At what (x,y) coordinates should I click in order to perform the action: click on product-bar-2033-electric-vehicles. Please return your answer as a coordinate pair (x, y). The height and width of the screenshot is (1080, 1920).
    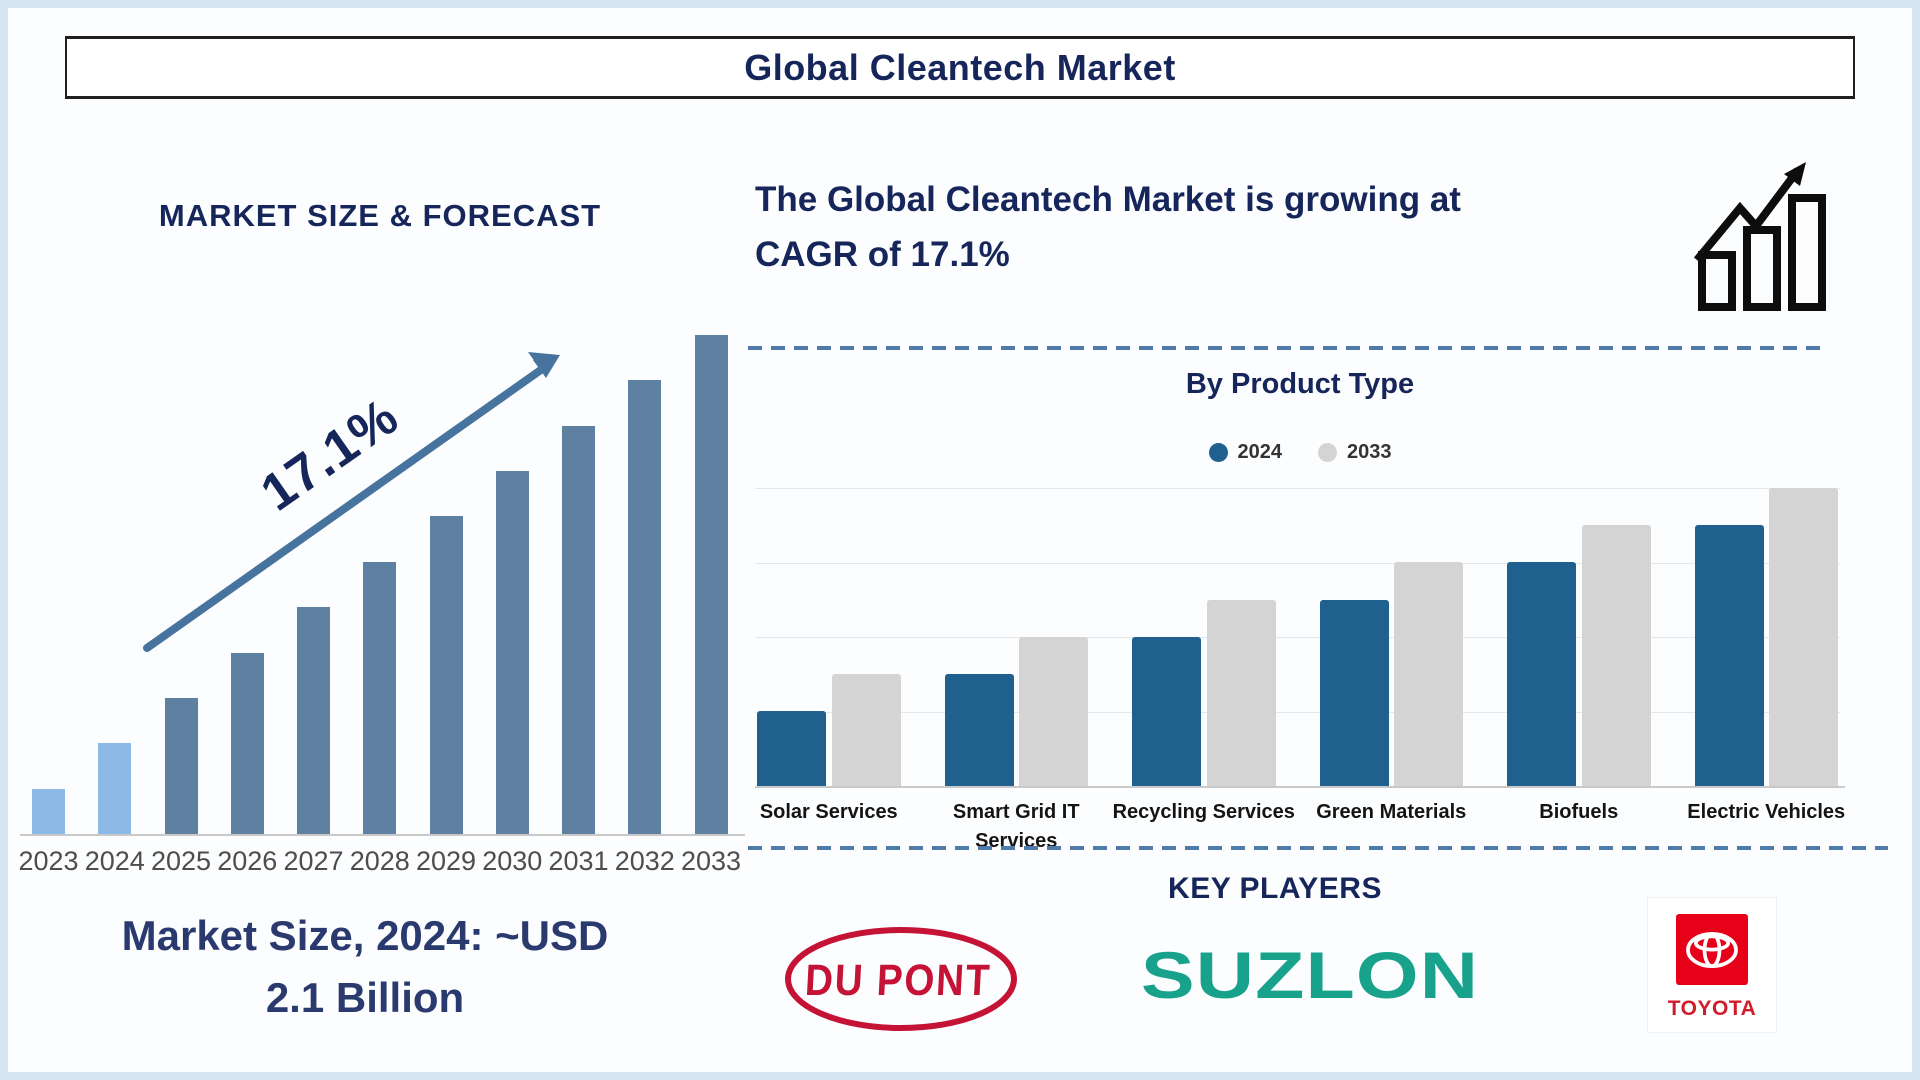
    Looking at the image, I should click on (1803, 637).